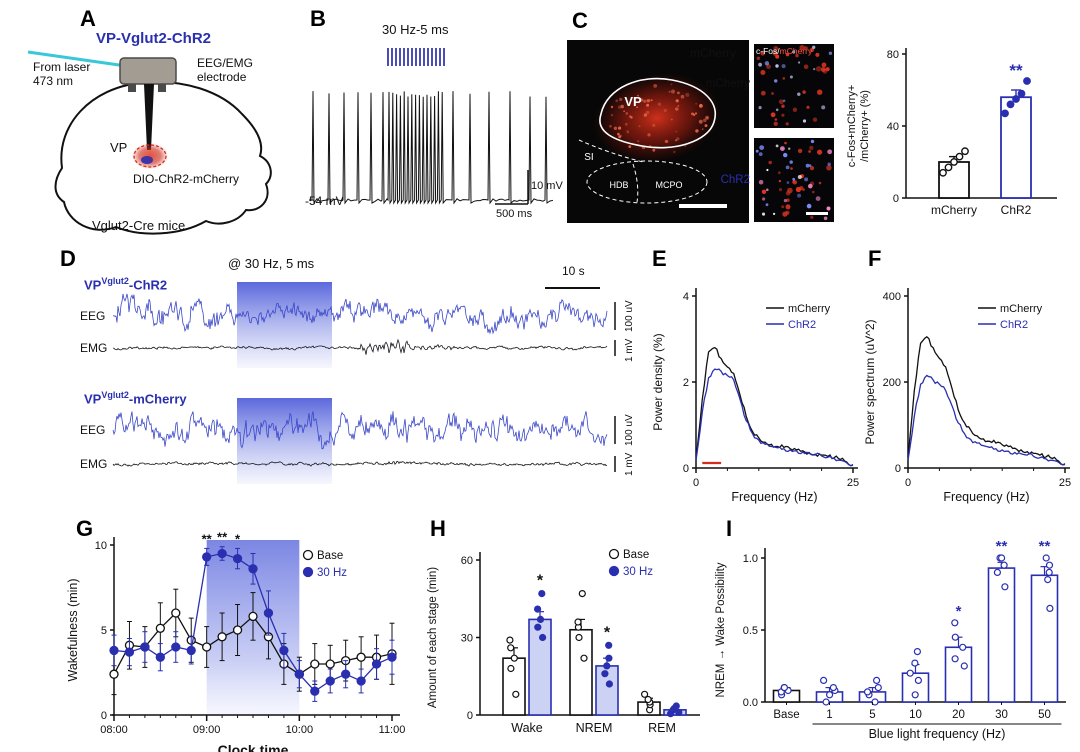 This screenshot has height=752, width=1080. I want to click on y-tick-label: 10, so click(101, 546).